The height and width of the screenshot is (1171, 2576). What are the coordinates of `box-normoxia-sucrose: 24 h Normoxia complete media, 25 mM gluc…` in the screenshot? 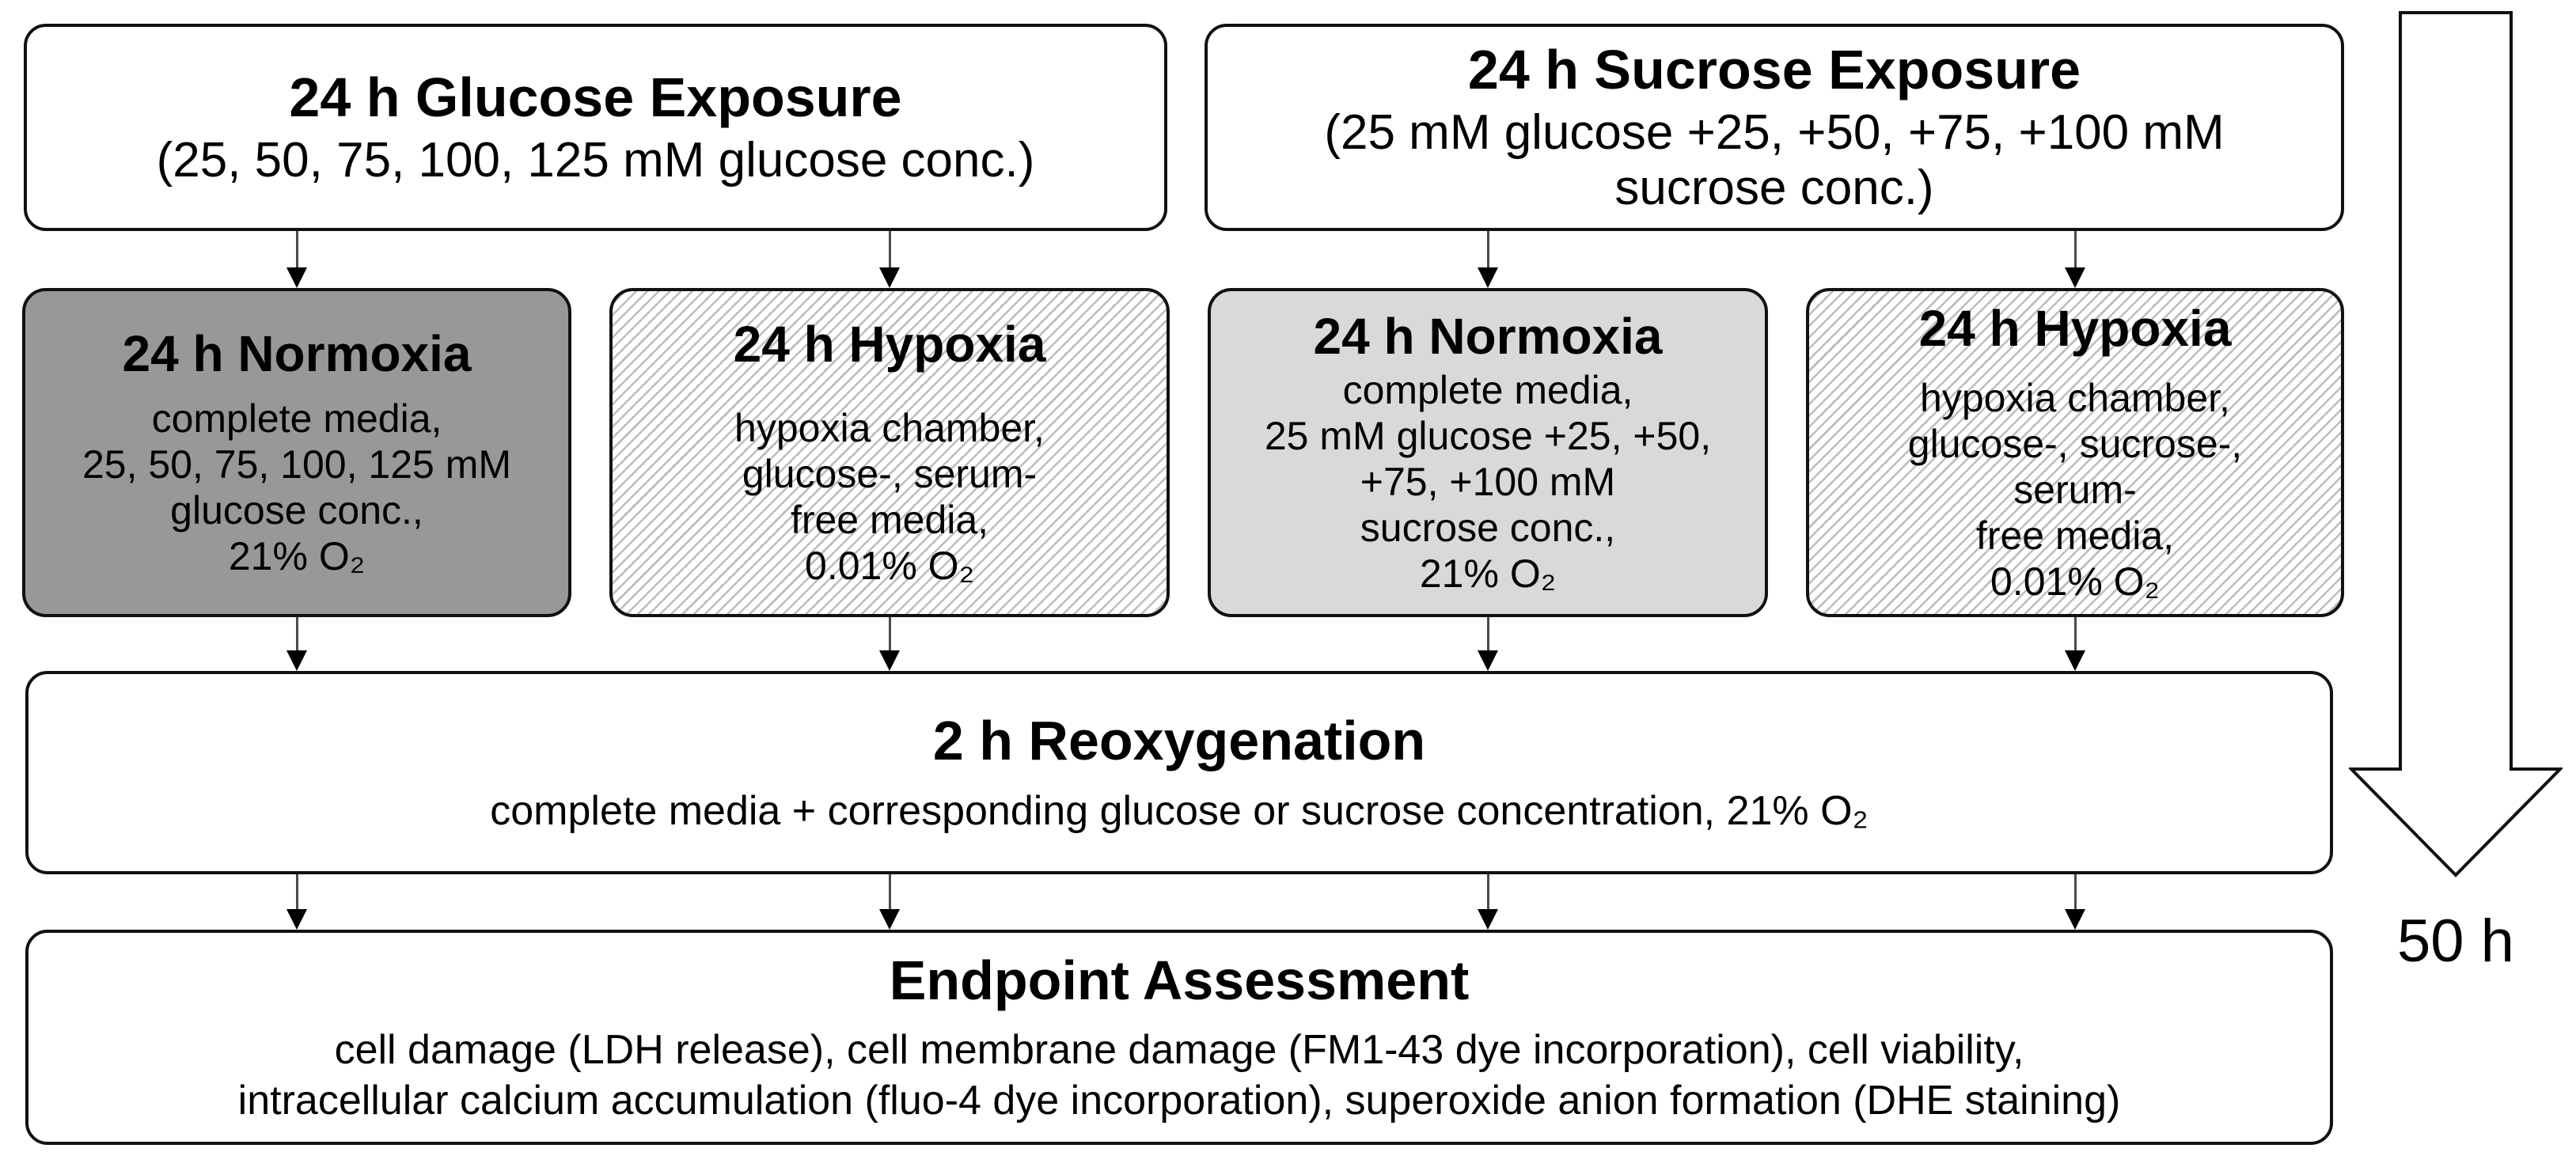 It's located at (1488, 452).